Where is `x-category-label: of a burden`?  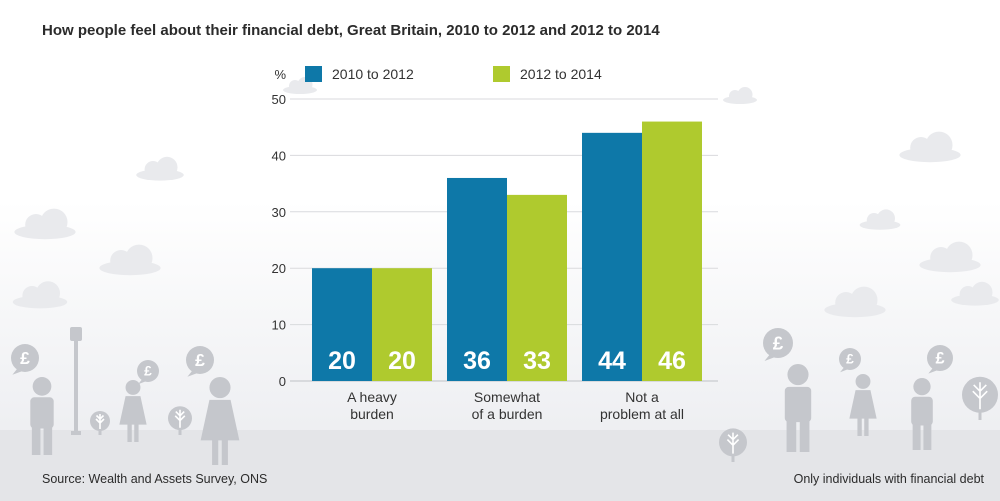
x-category-label: of a burden is located at coordinates (507, 414).